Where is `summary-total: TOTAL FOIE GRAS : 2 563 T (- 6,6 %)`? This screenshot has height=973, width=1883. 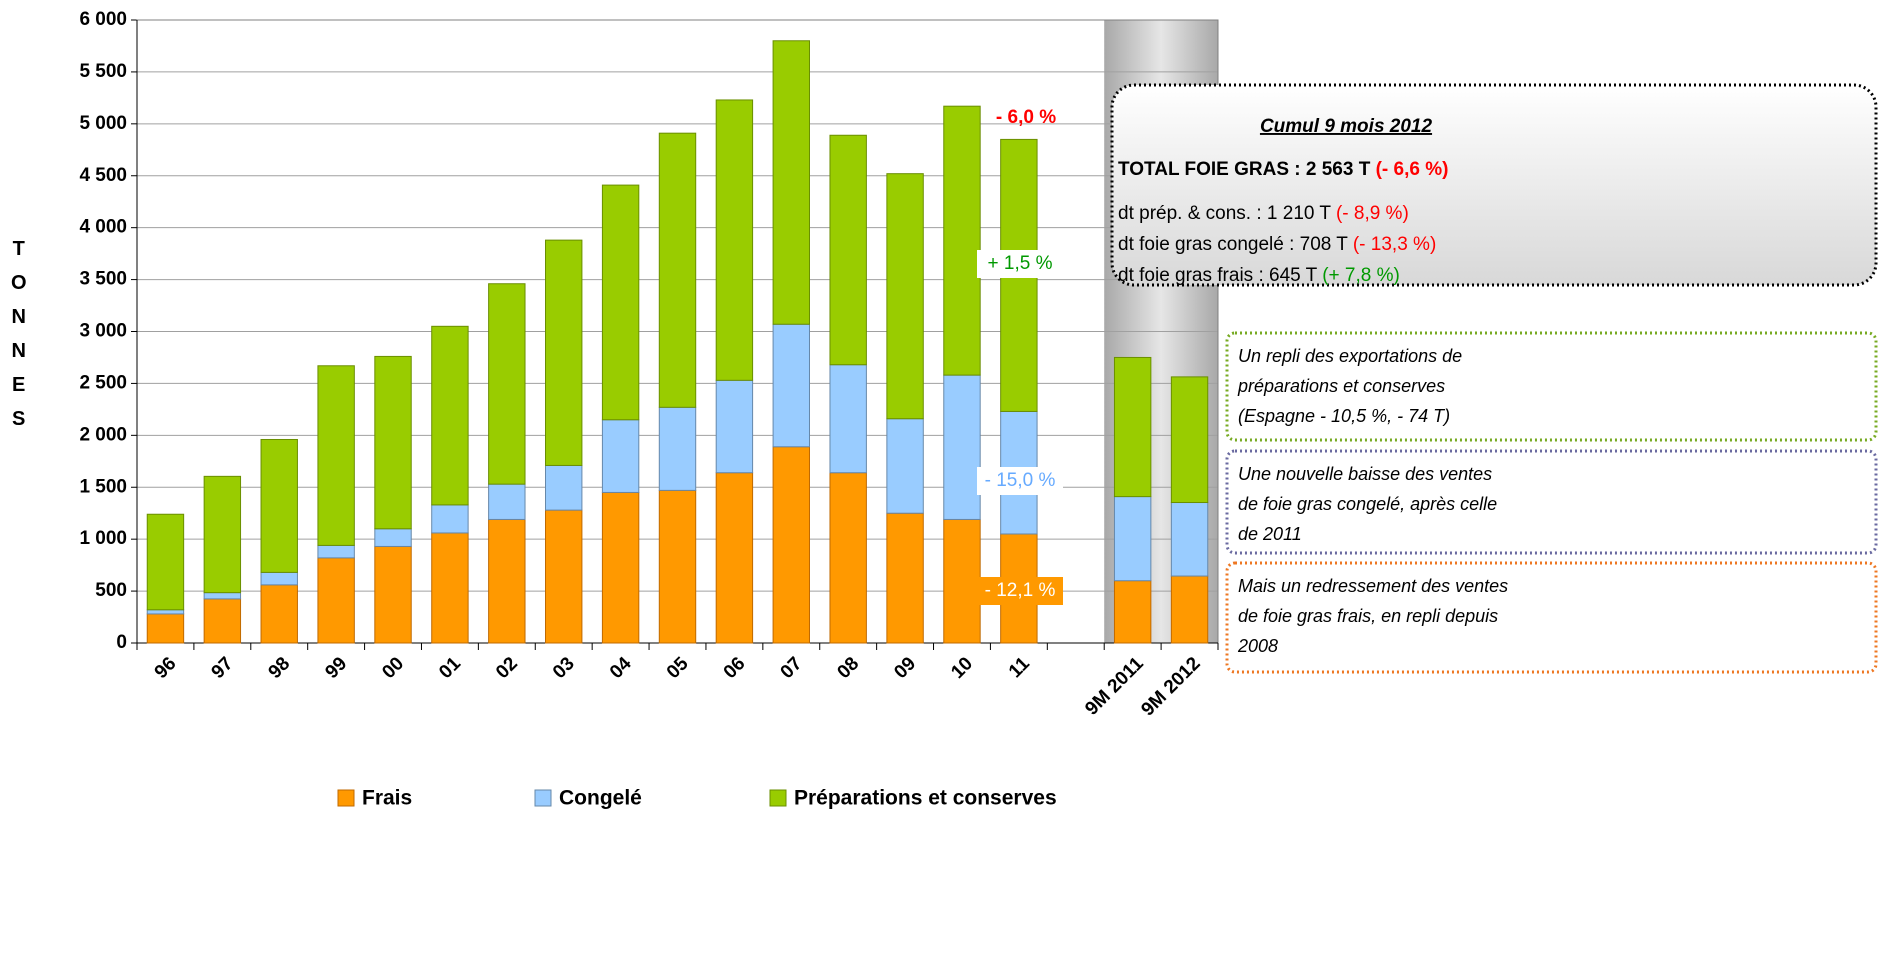
summary-total: TOTAL FOIE GRAS : 2 563 T (- 6,6 %) is located at coordinates (1283, 169).